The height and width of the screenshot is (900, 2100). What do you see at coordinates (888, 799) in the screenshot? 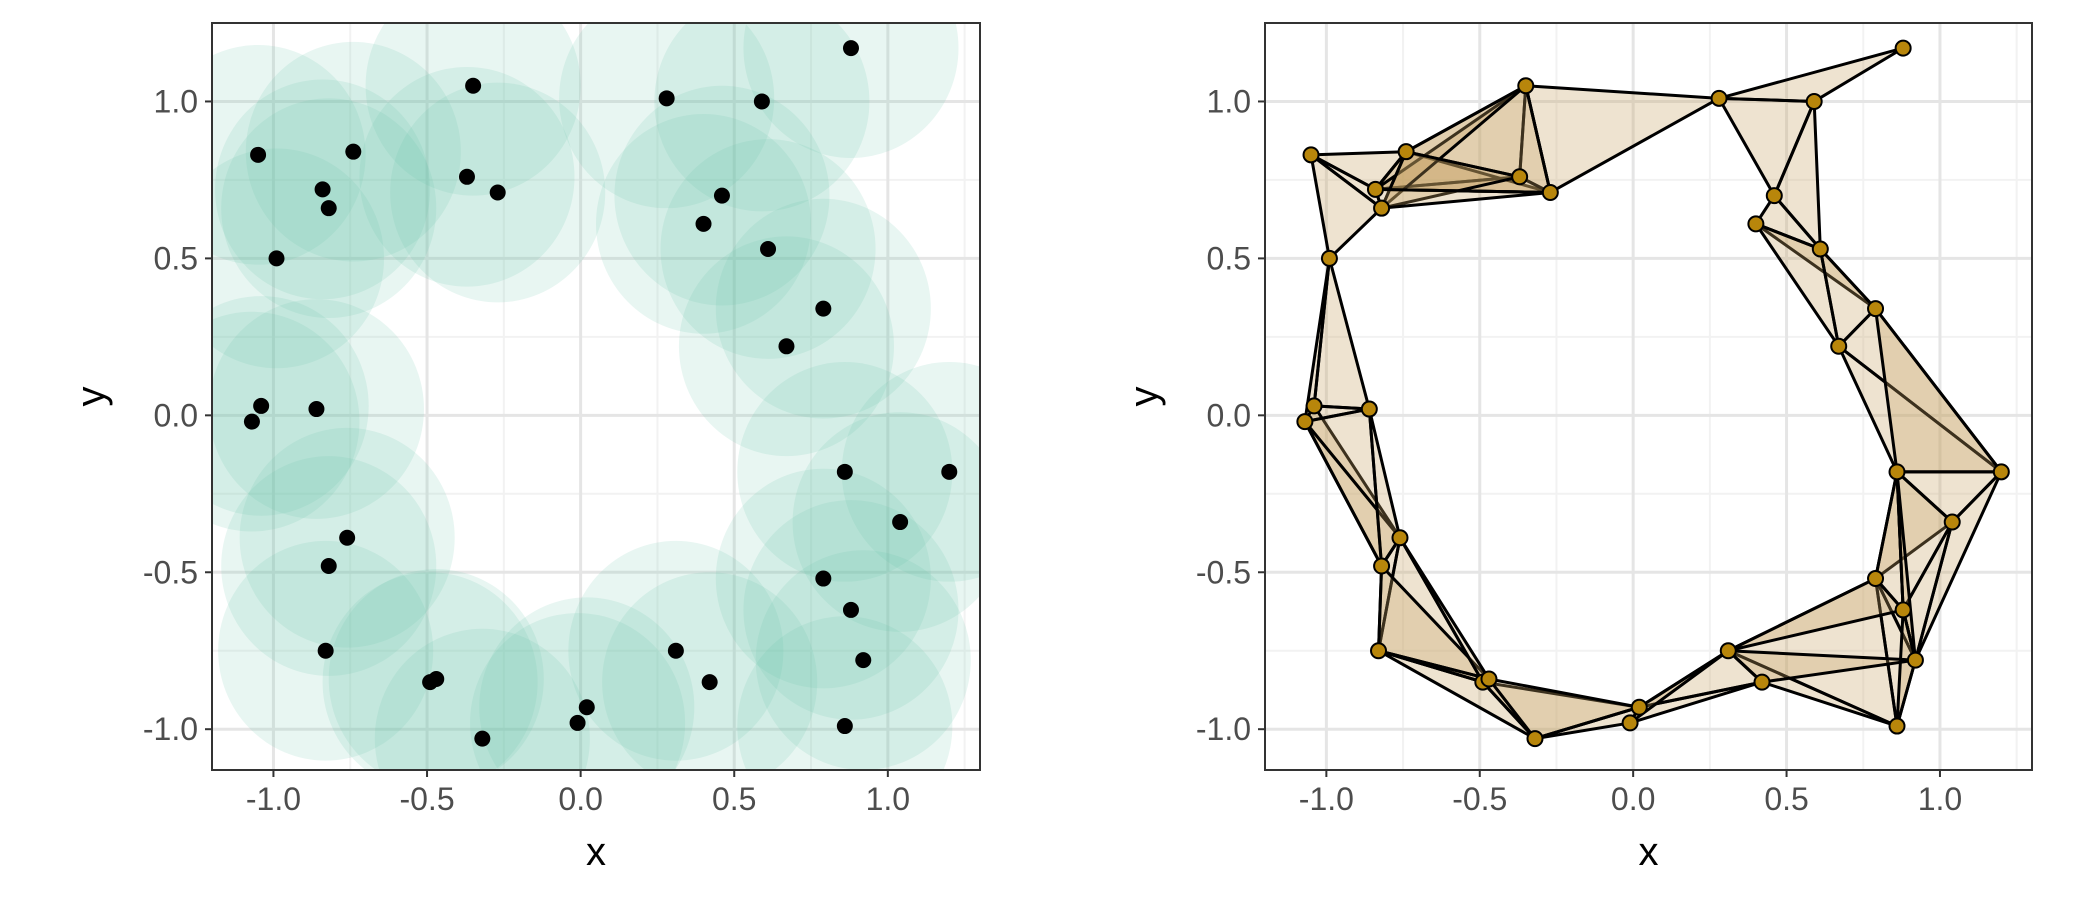
I see `panel1-x-tick-label: 1.0` at bounding box center [888, 799].